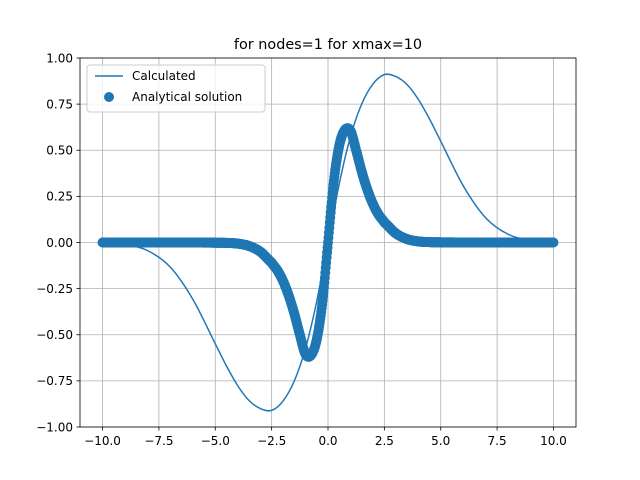 This screenshot has width=640, height=480. Describe the element at coordinates (187, 97) in the screenshot. I see `legend-label-analytical: Analytical solution` at that location.